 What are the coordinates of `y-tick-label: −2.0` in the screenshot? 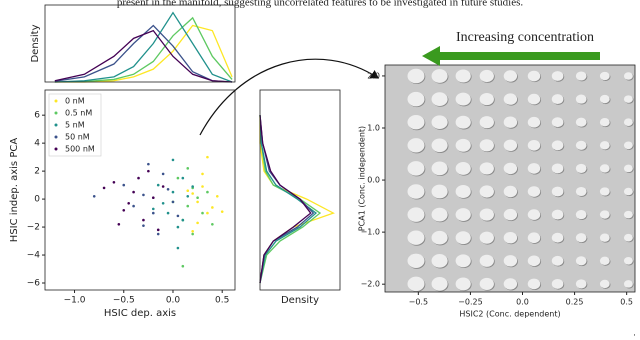 It's located at (370, 284).